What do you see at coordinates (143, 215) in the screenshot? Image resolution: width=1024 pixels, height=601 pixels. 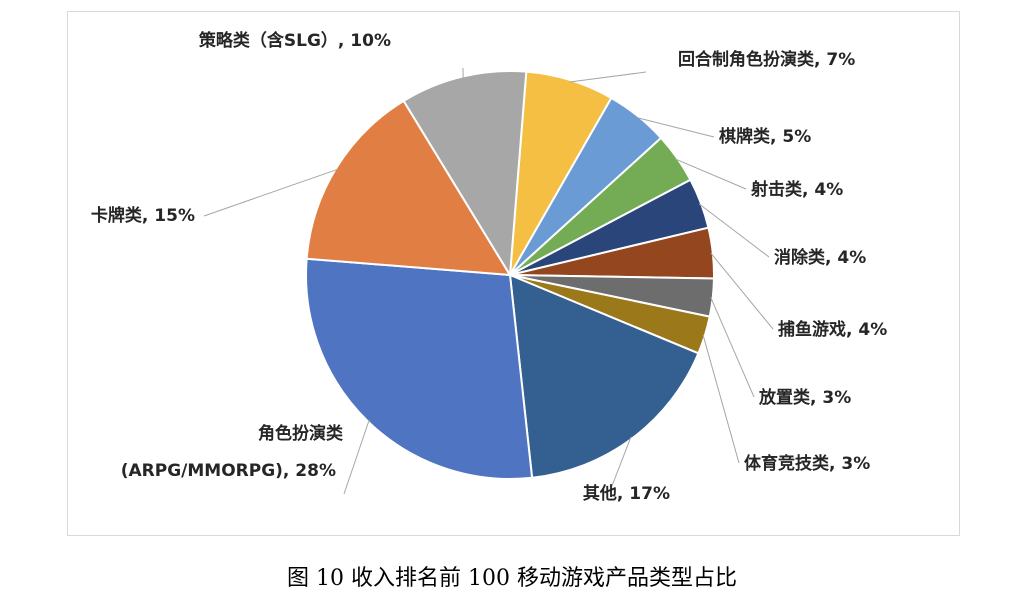 I see `slice-label: 卡牌类, 15%` at bounding box center [143, 215].